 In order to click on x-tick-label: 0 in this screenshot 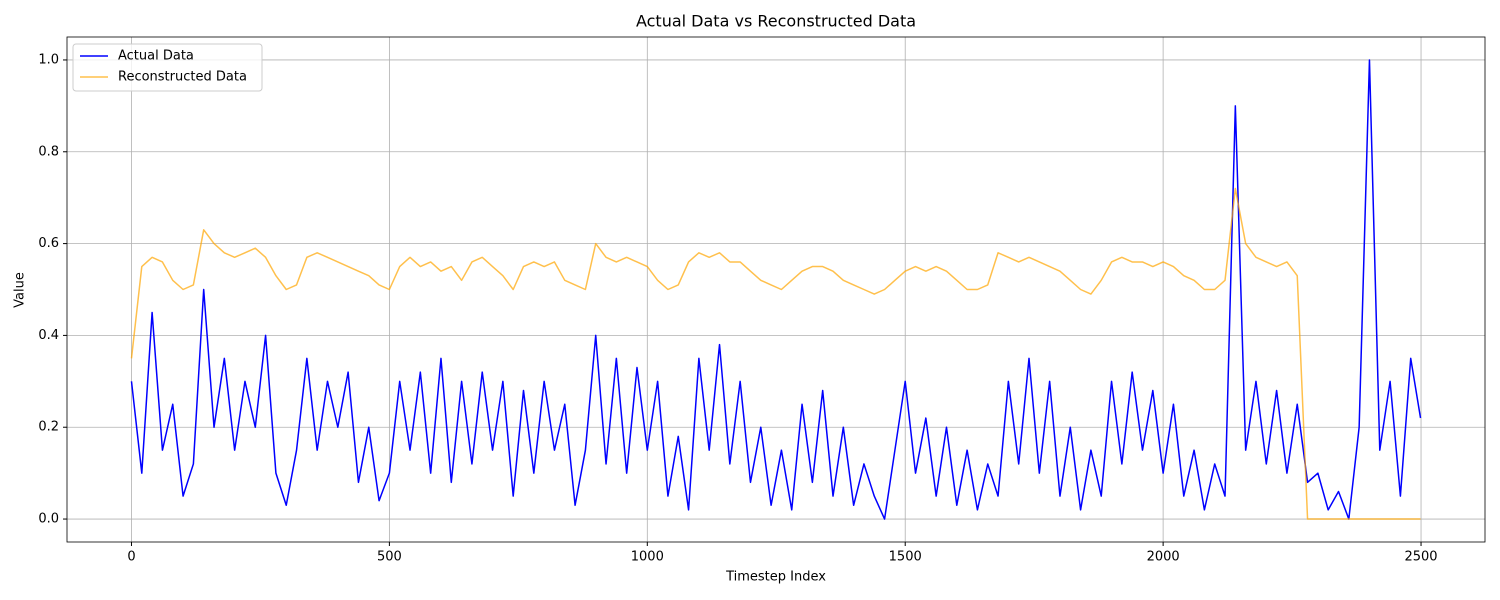, I will do `click(131, 557)`.